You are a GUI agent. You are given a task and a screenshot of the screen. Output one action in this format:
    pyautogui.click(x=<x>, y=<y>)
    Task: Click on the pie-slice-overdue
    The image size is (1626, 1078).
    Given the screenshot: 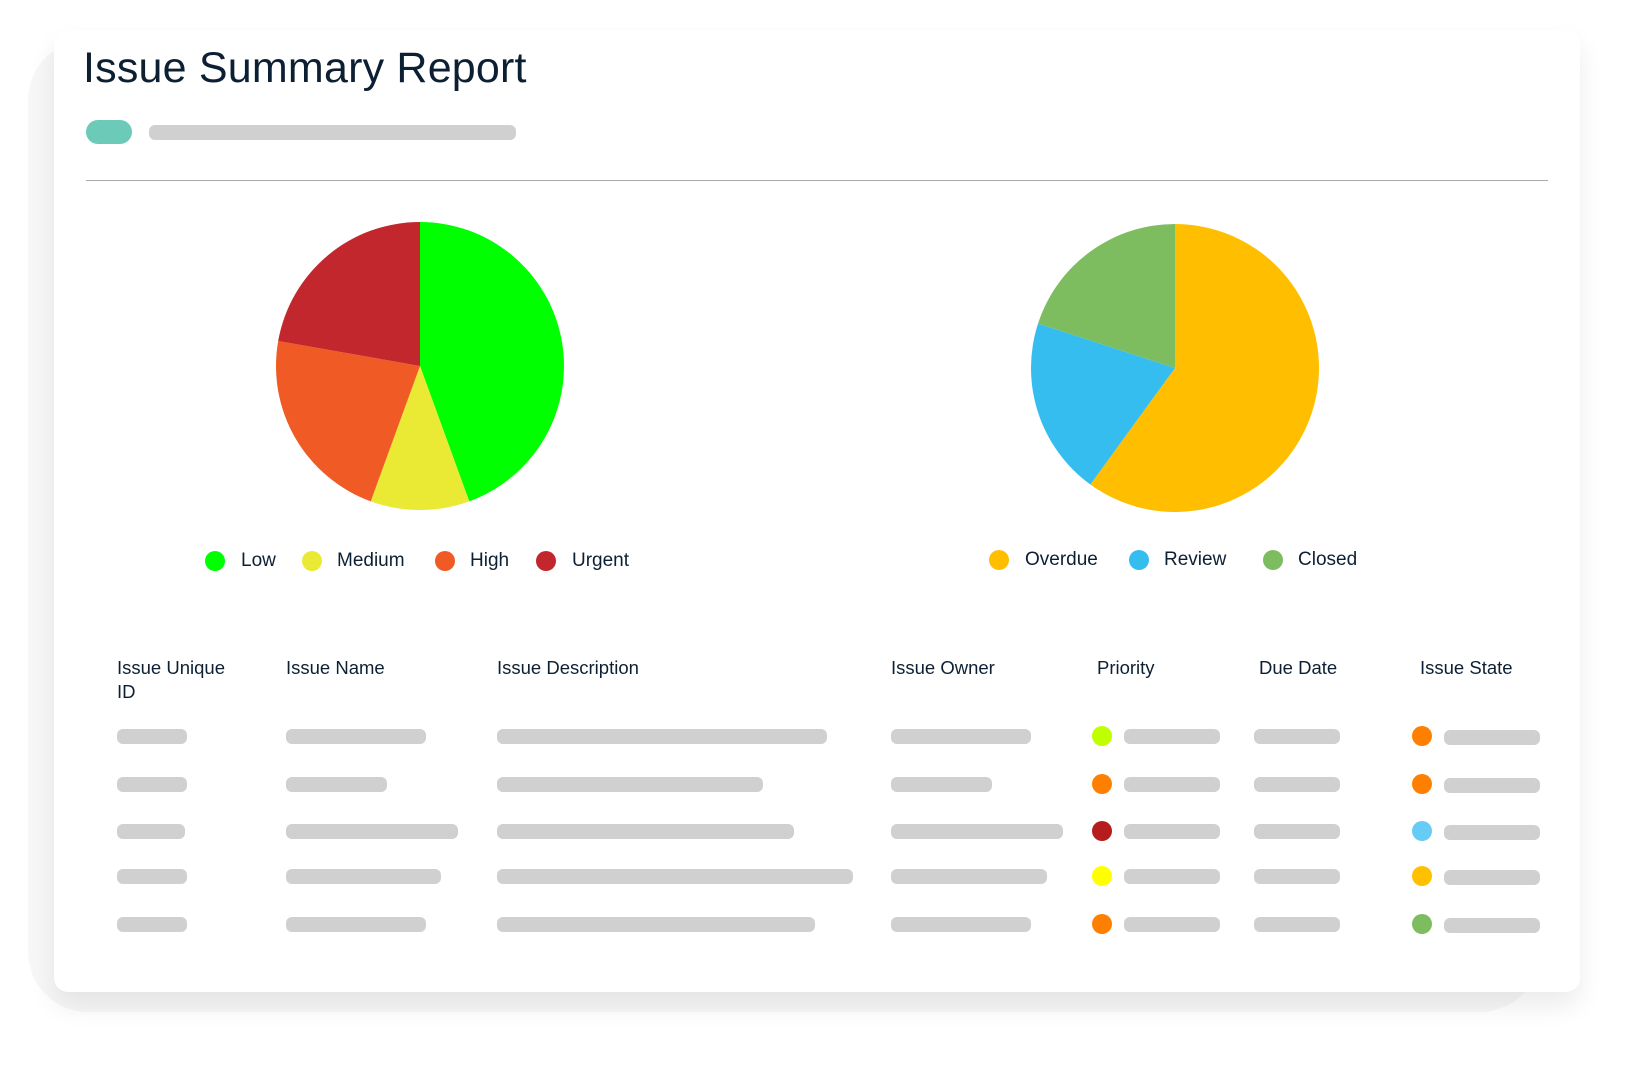 What is the action you would take?
    pyautogui.click(x=1204, y=368)
    